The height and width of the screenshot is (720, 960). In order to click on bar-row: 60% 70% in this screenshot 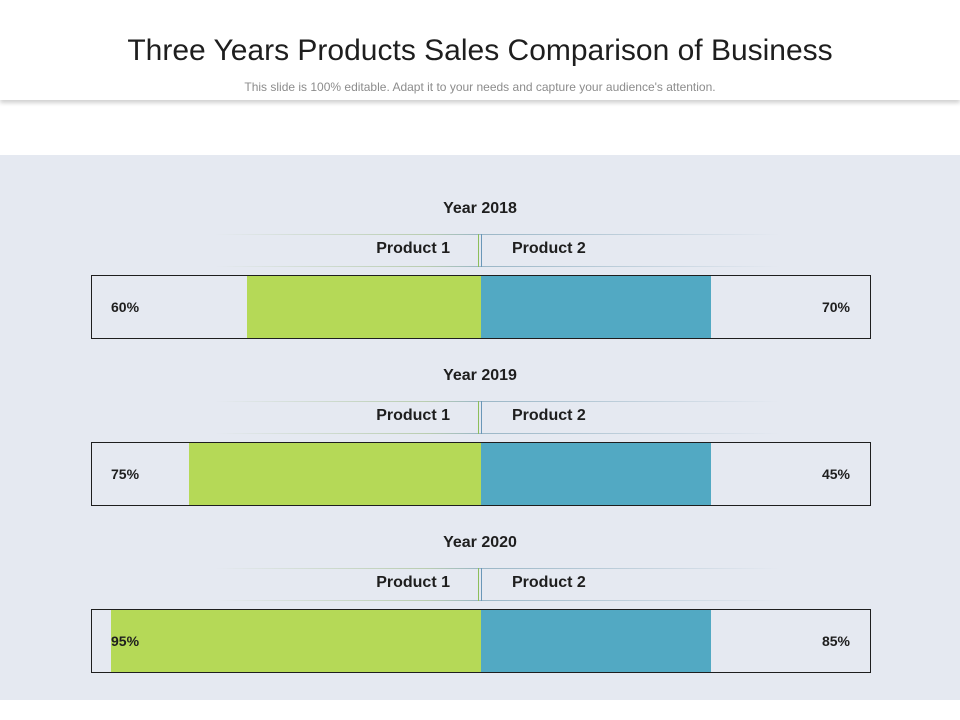, I will do `click(481, 307)`.